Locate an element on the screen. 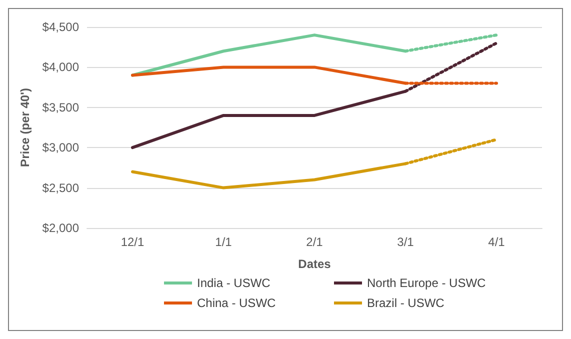  legend-label: China - USWC is located at coordinates (236, 303).